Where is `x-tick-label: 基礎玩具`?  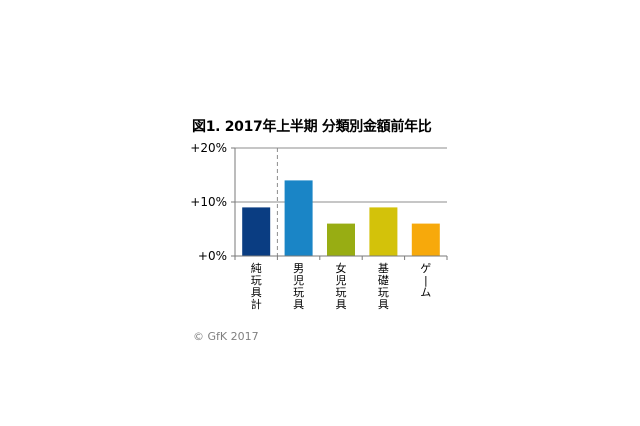 x-tick-label: 基礎玩具 is located at coordinates (383, 286).